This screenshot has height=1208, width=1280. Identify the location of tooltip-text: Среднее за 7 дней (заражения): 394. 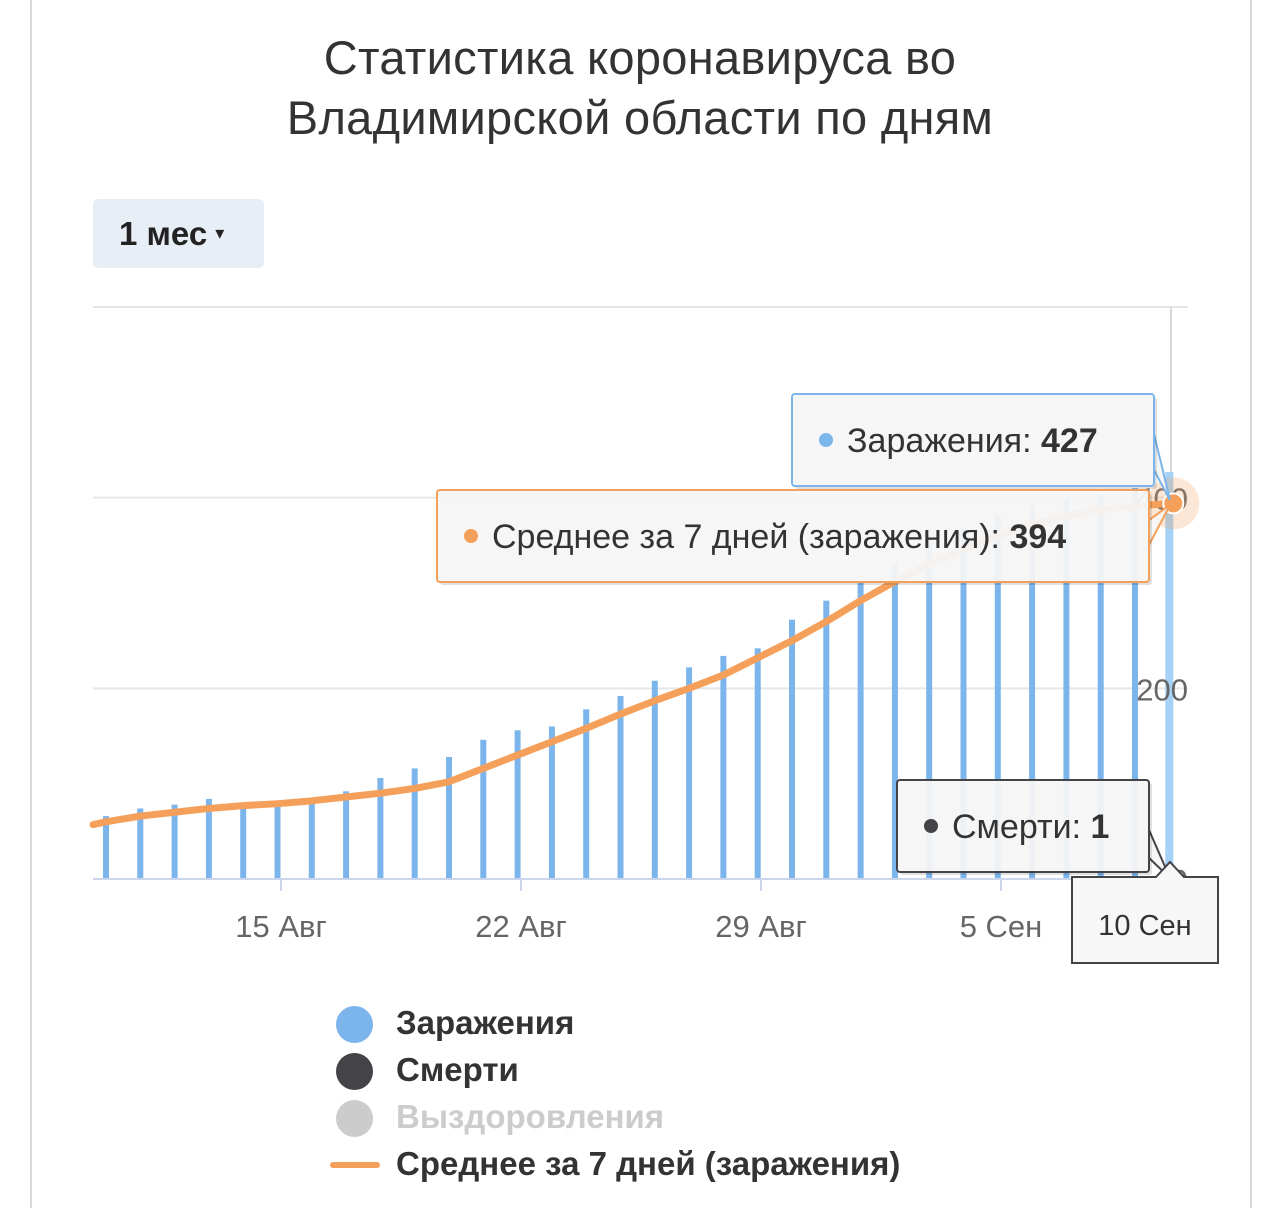
(779, 537).